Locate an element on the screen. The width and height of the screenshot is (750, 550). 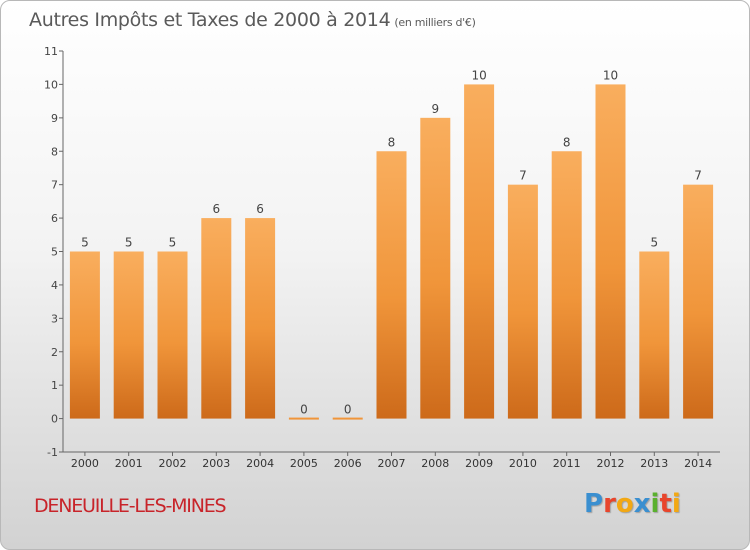
logo-letter: P is located at coordinates (594, 504).